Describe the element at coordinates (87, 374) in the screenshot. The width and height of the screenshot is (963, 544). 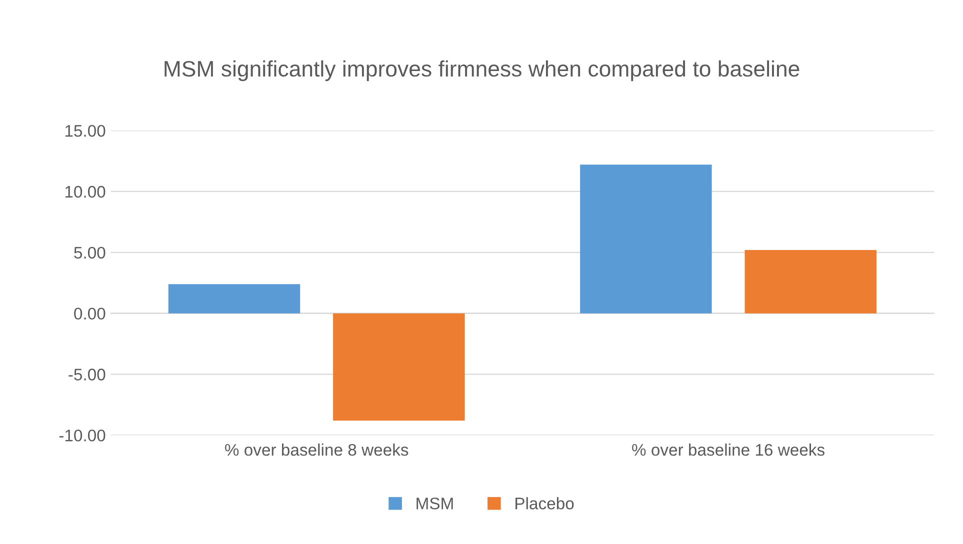
I see `y-tick-label: -5.00` at that location.